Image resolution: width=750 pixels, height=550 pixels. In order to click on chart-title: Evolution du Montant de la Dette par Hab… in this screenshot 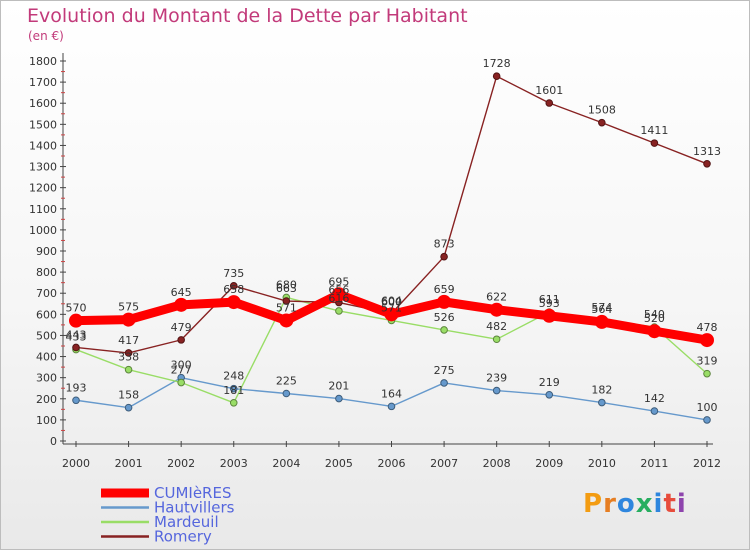, I will do `click(247, 16)`.